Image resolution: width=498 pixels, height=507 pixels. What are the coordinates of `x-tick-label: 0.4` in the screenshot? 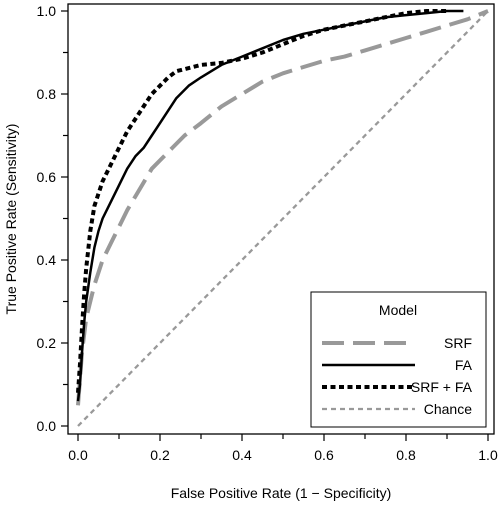 It's located at (242, 455).